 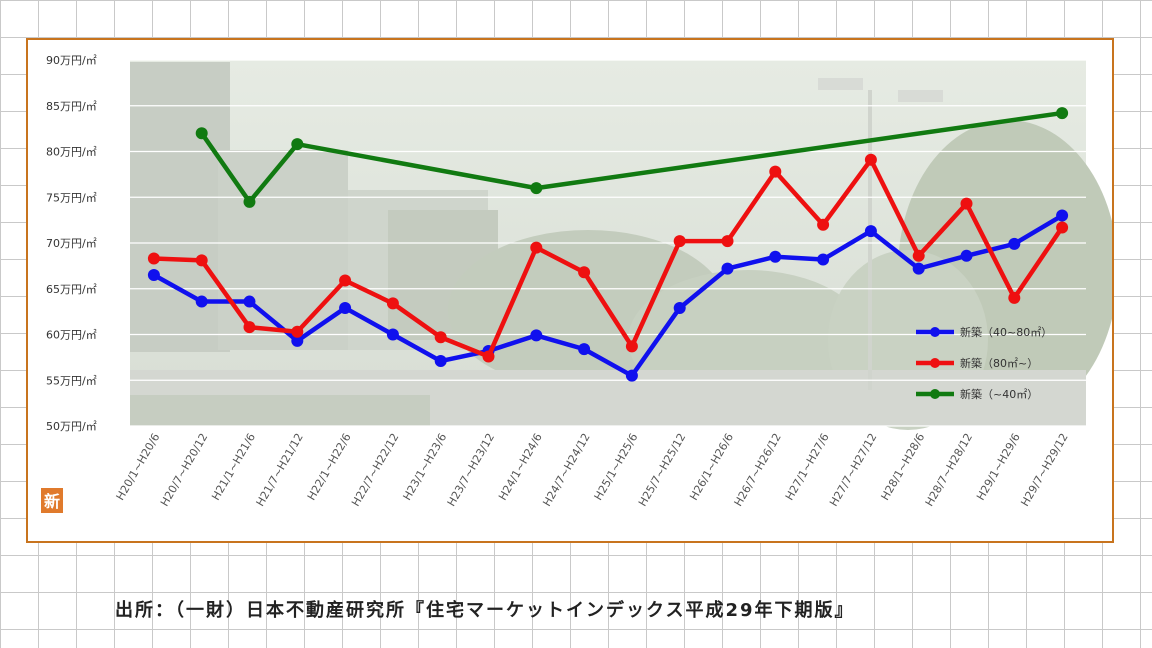 I want to click on x-tick-label: H25/1~H25/6, so click(x=616, y=467).